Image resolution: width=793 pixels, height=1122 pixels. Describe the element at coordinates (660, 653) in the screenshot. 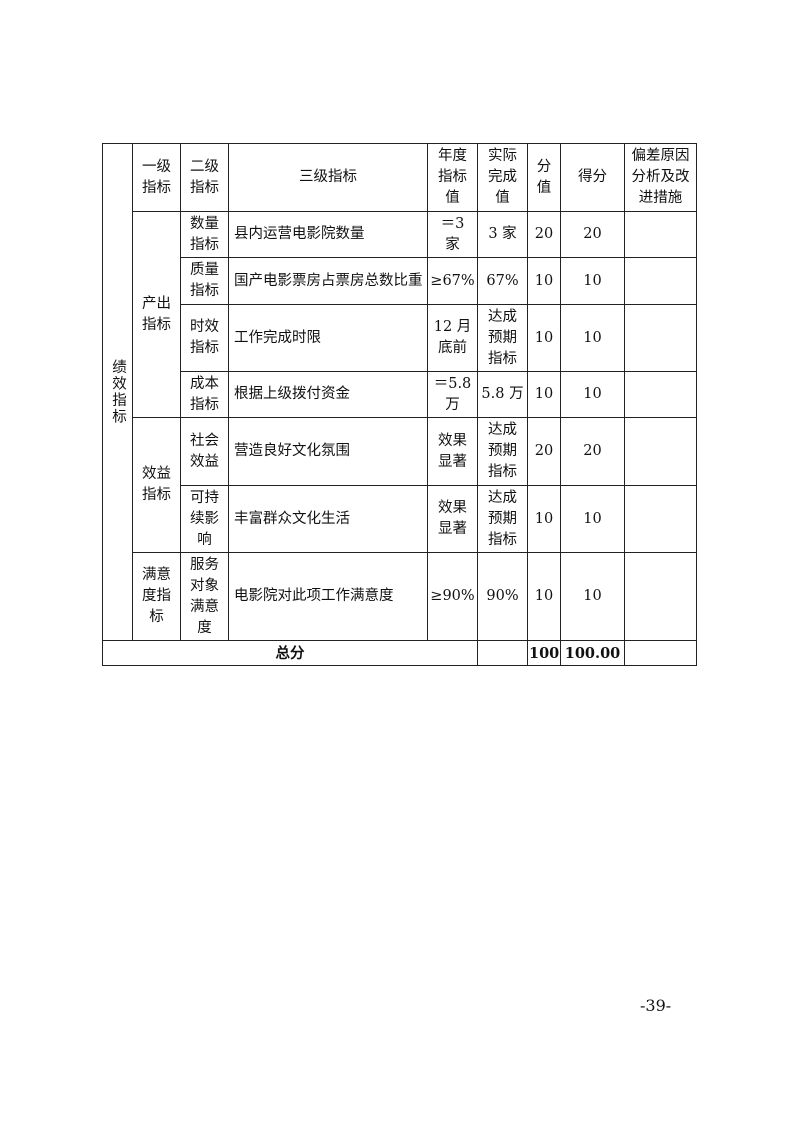

I see `total-remark-cell` at that location.